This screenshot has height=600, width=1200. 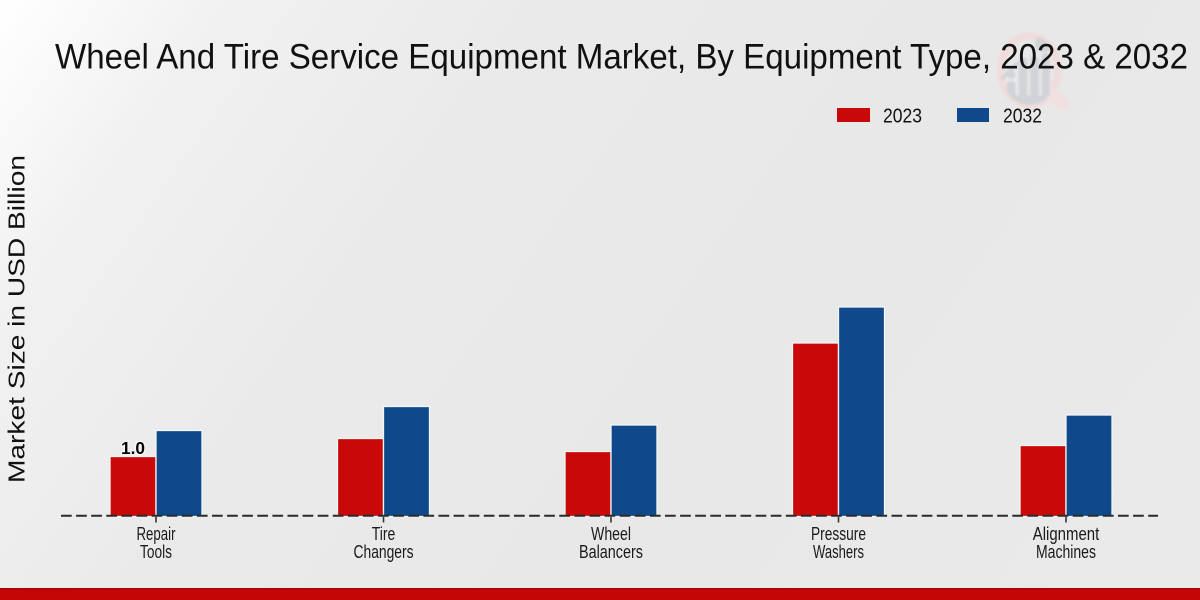 I want to click on svg-text: Tools, so click(x=156, y=552).